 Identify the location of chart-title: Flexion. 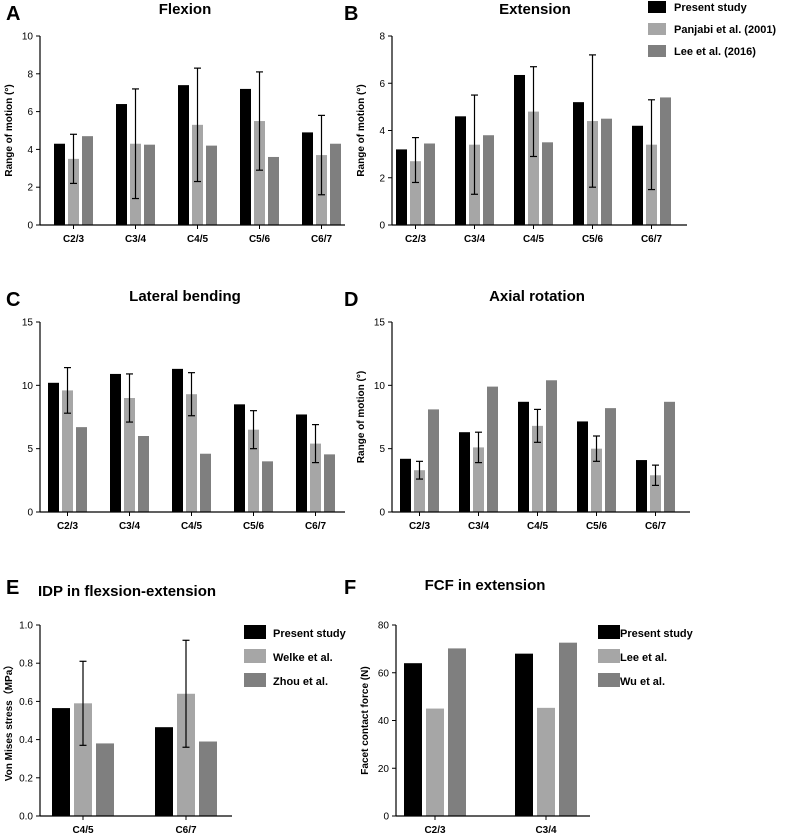
(185, 9).